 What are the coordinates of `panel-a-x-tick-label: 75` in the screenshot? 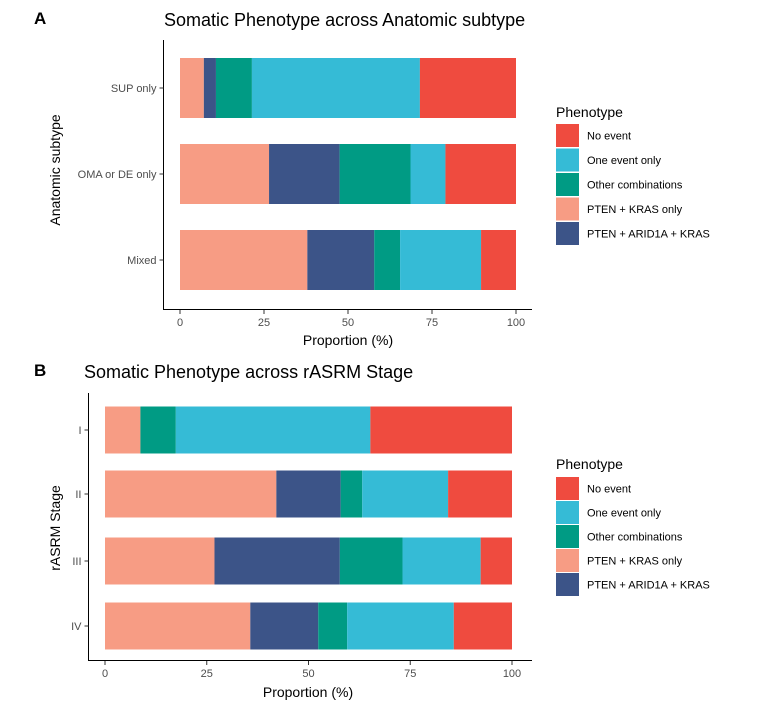 It's located at (432, 323).